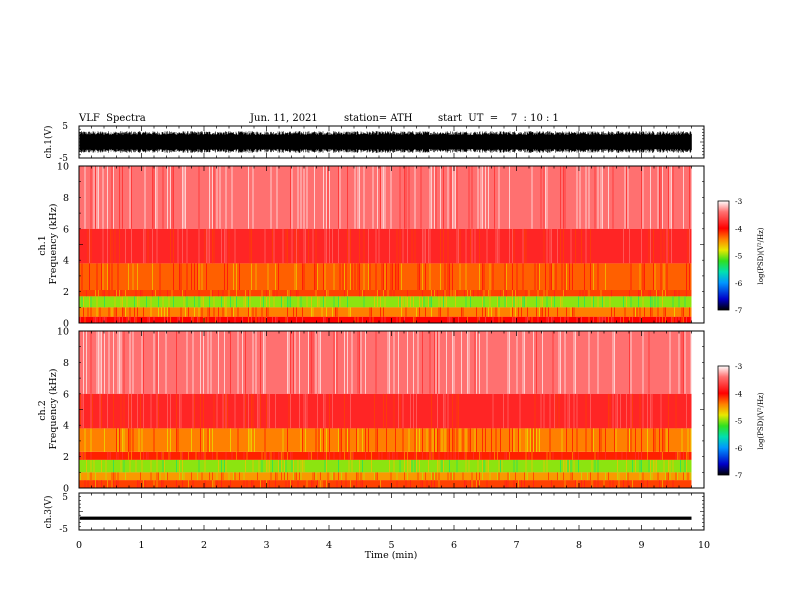 This screenshot has height=612, width=792. I want to click on ch1-freq-tick: 0, so click(66, 324).